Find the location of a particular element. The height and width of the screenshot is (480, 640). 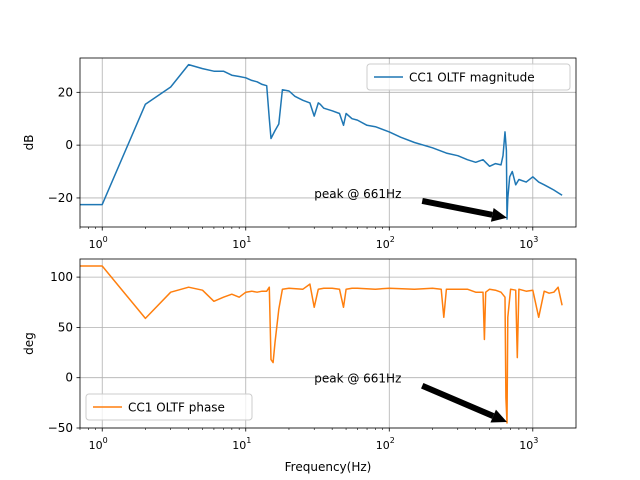

y-tick-label: −20 is located at coordinates (60, 198).